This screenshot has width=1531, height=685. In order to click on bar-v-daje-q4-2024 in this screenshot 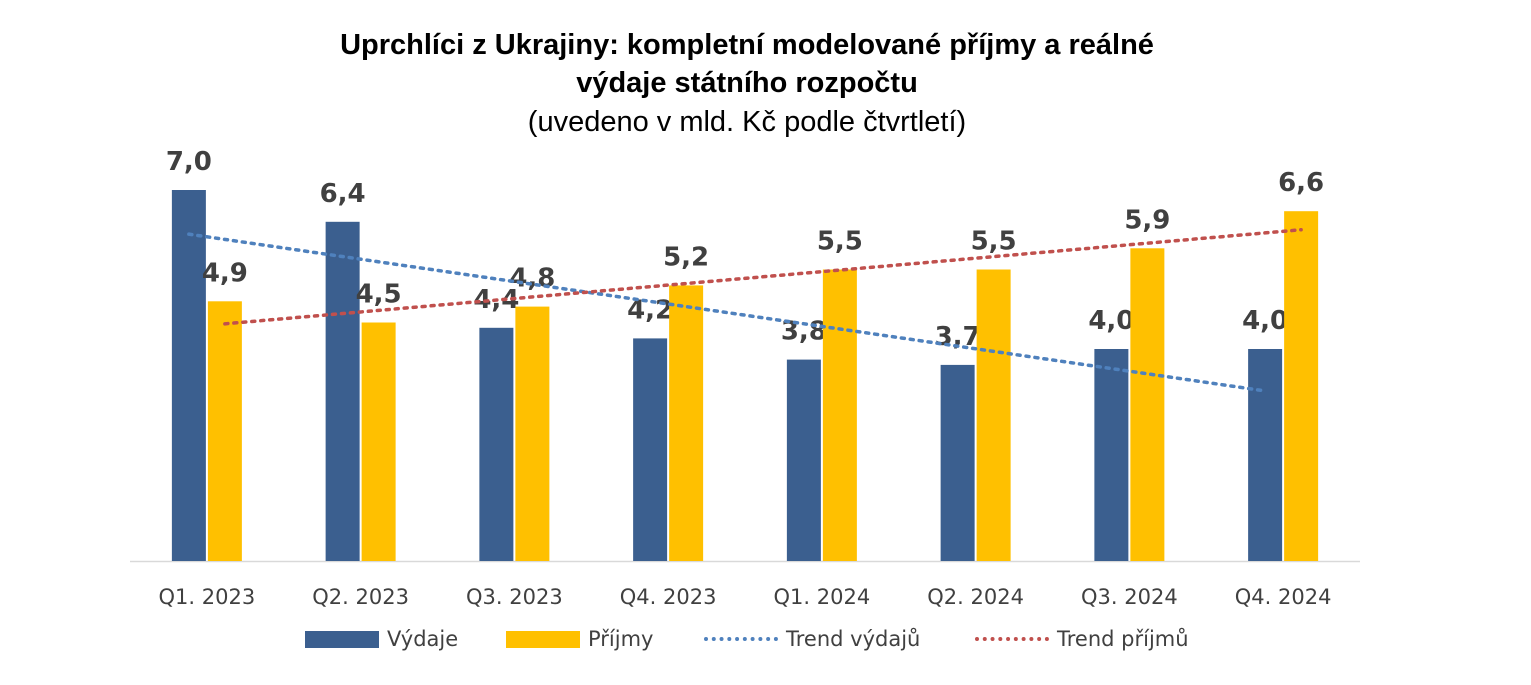, I will do `click(1265, 455)`.